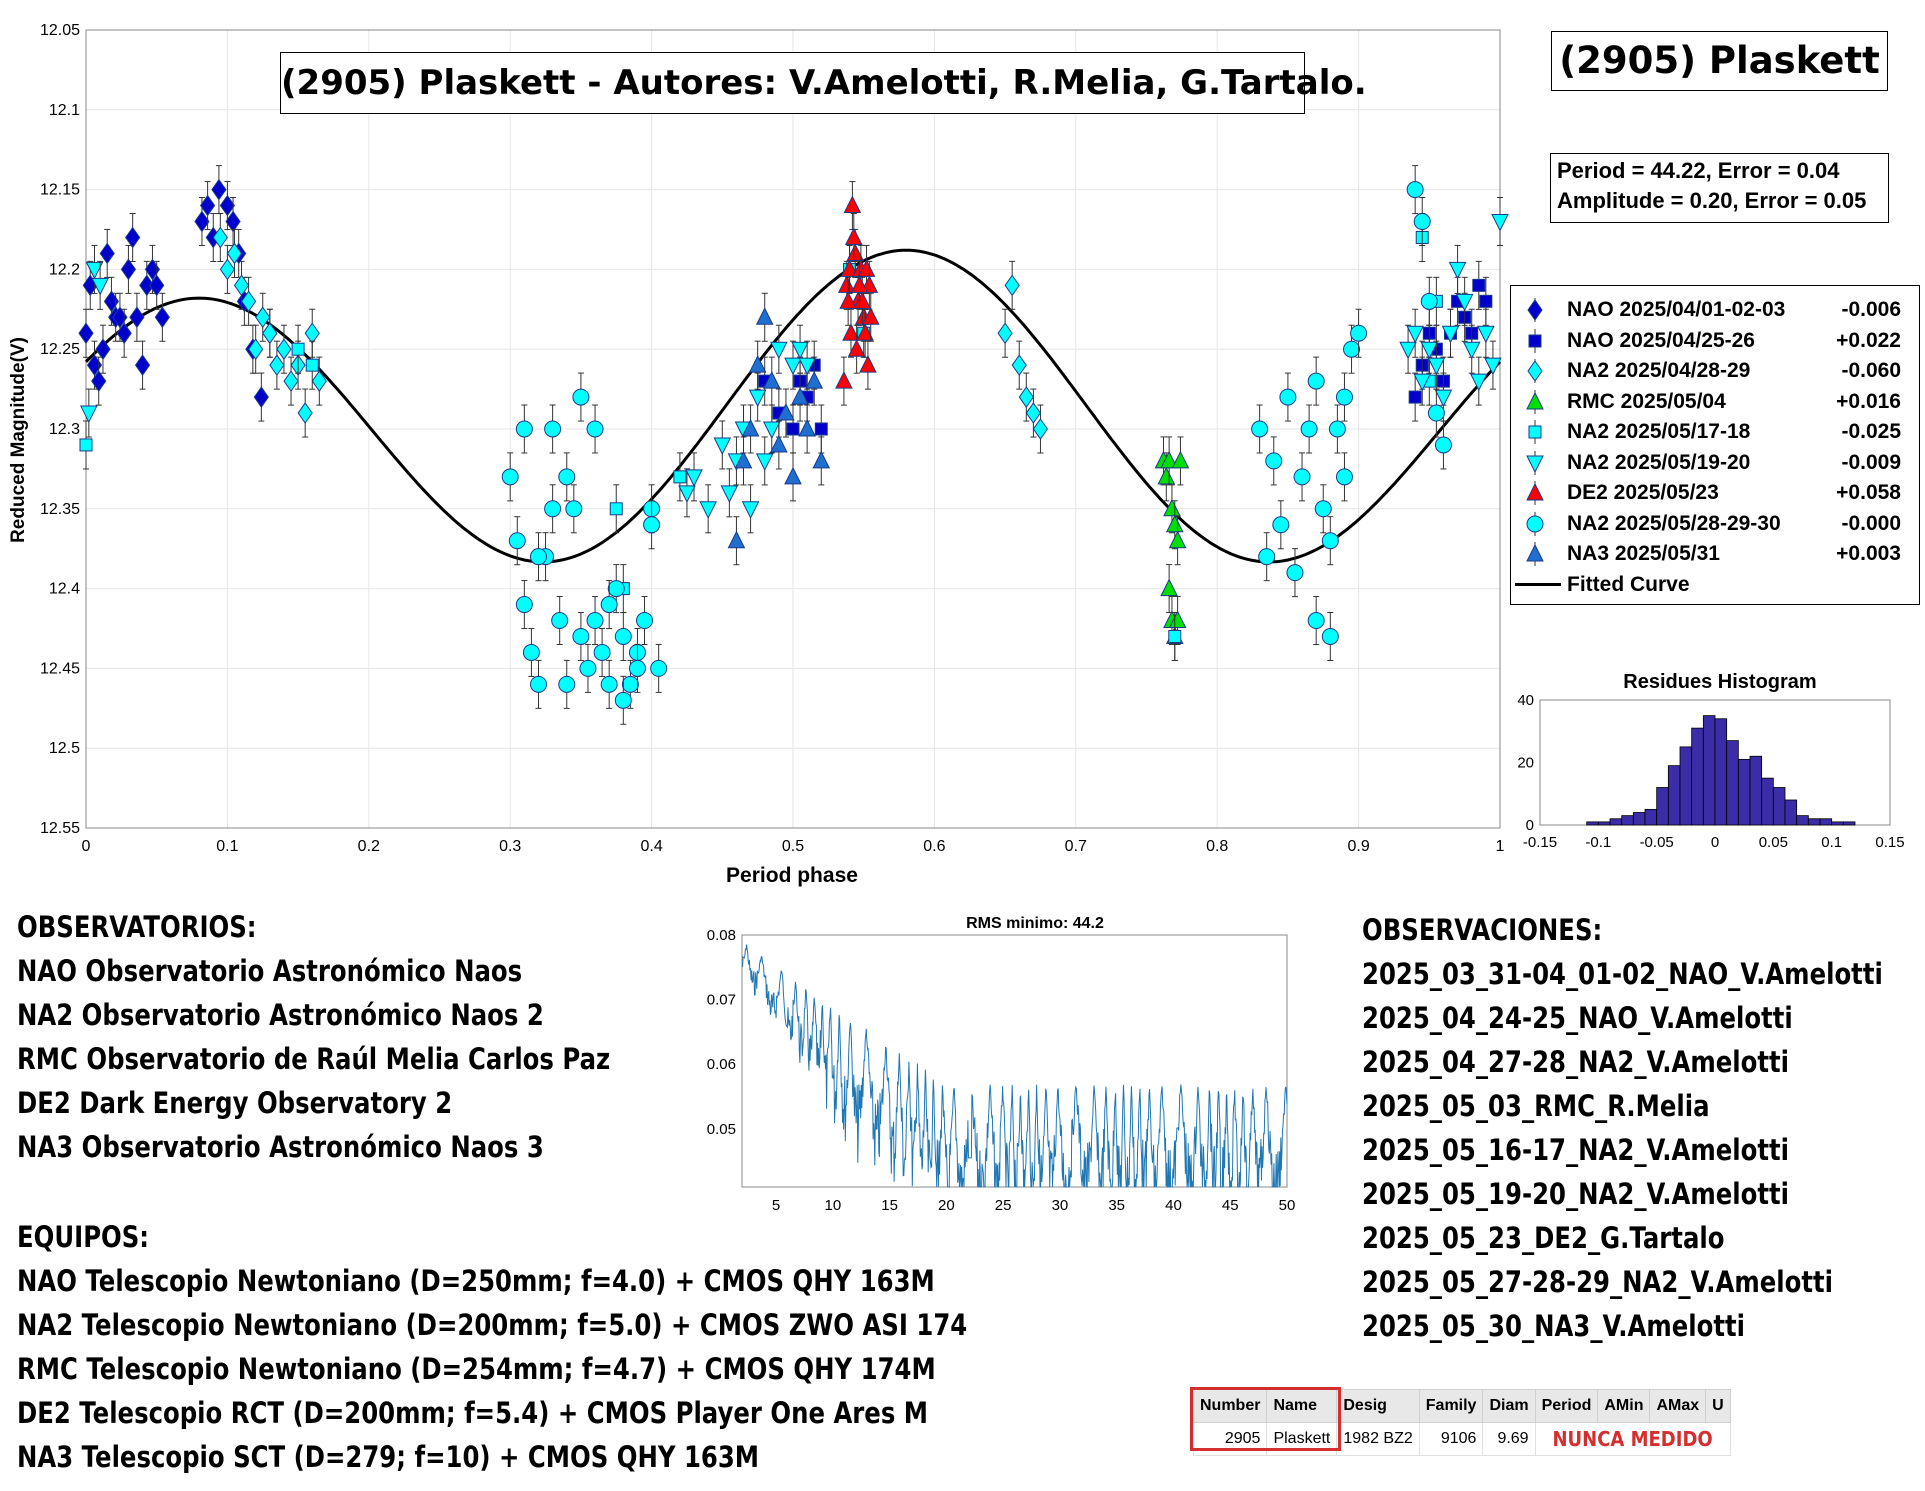  What do you see at coordinates (1871, 370) in the screenshot?
I see `legend-offset: -0.060` at bounding box center [1871, 370].